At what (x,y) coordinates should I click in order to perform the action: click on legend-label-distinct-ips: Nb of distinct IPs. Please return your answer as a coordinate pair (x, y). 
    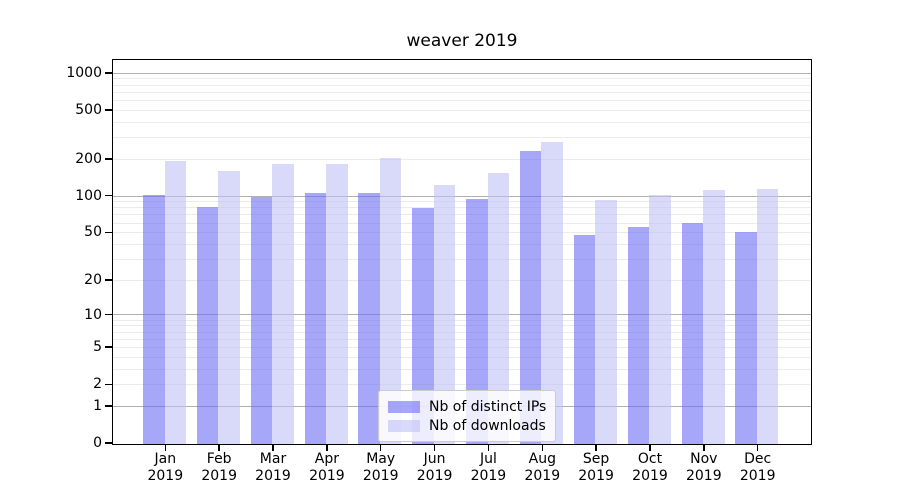
    Looking at the image, I should click on (488, 406).